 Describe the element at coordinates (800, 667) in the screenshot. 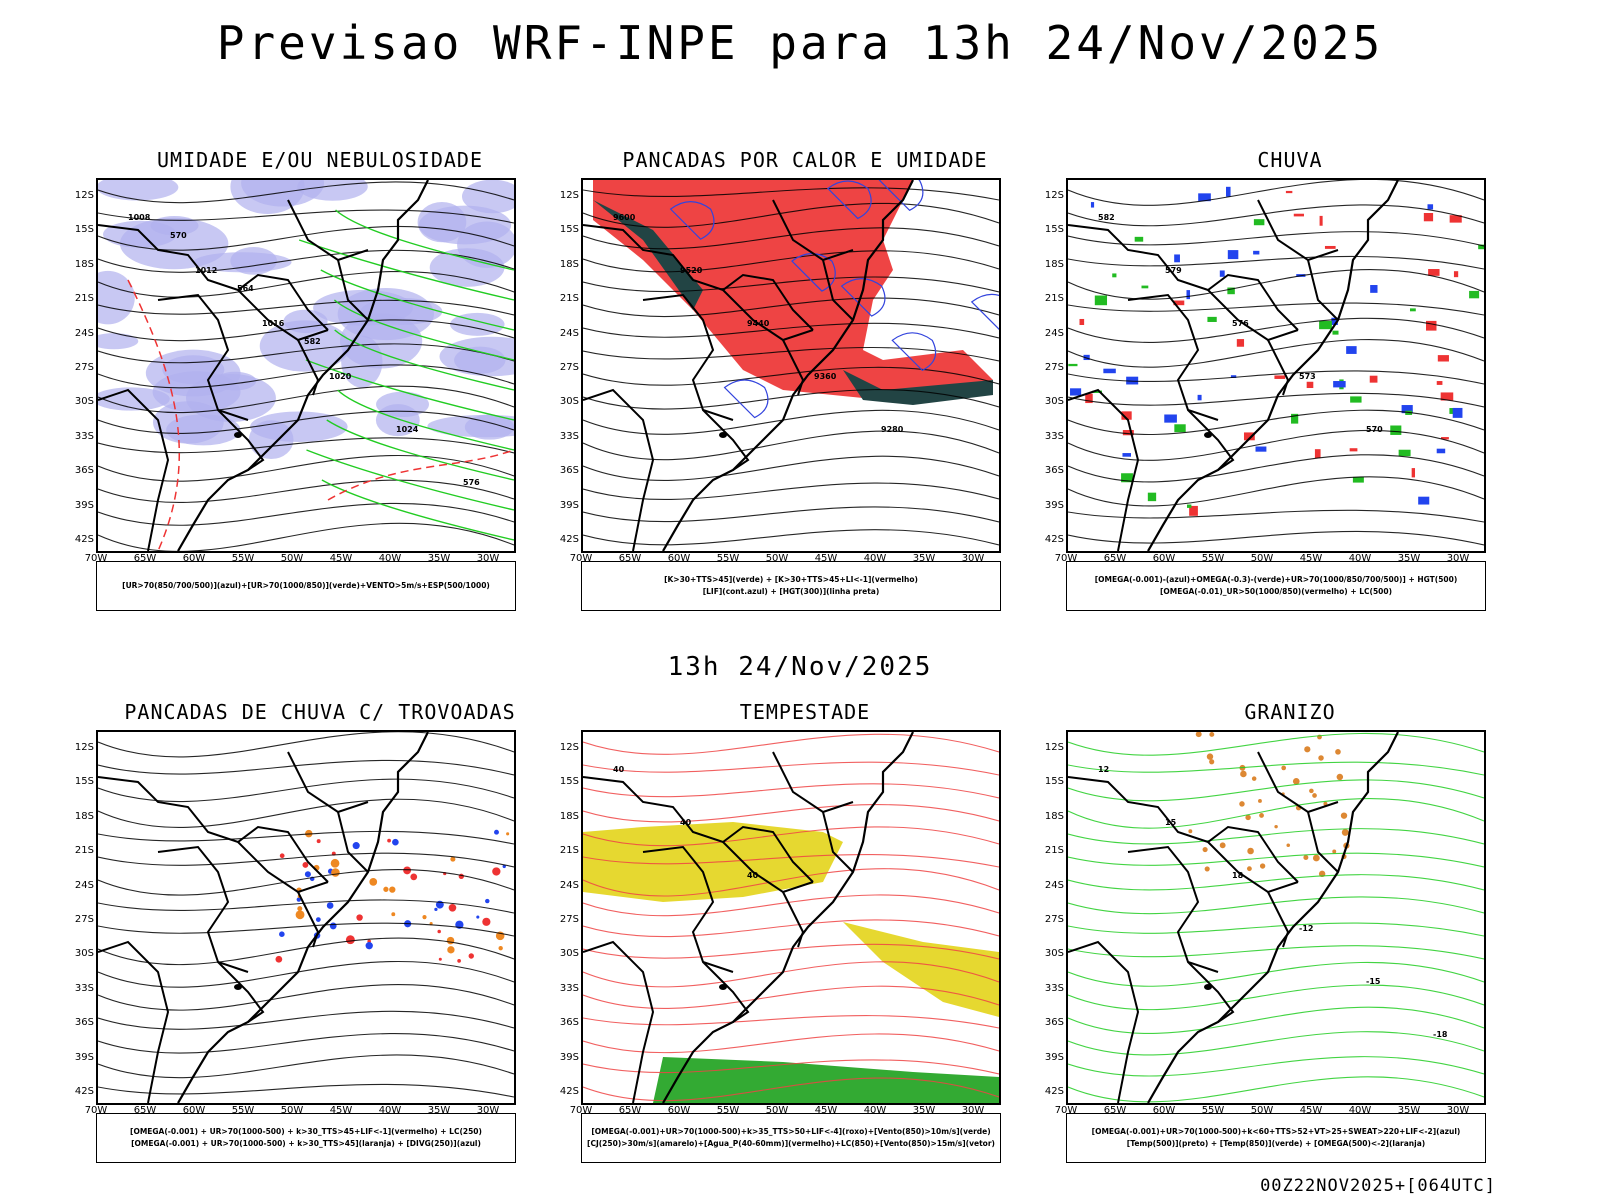

I see `mid-date: 13h 24/Nov/2025` at that location.